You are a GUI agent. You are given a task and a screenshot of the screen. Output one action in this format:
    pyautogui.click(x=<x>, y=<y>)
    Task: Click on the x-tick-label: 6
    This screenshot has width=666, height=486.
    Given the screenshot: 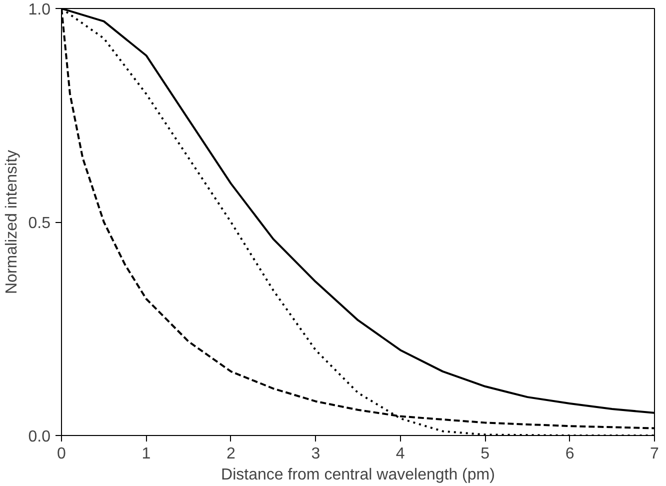 What is the action you would take?
    pyautogui.click(x=569, y=454)
    